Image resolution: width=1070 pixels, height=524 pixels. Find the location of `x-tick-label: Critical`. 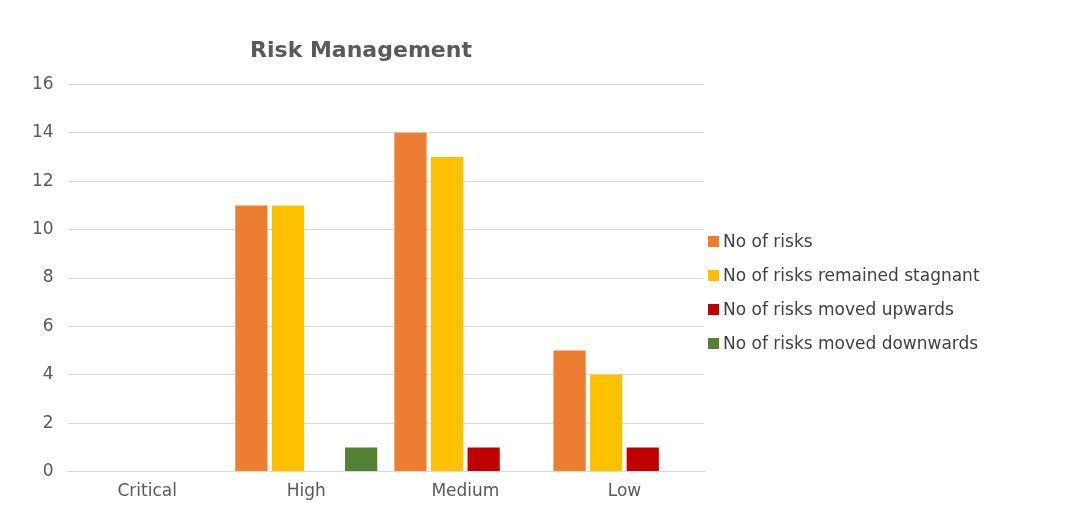

x-tick-label: Critical is located at coordinates (147, 490).